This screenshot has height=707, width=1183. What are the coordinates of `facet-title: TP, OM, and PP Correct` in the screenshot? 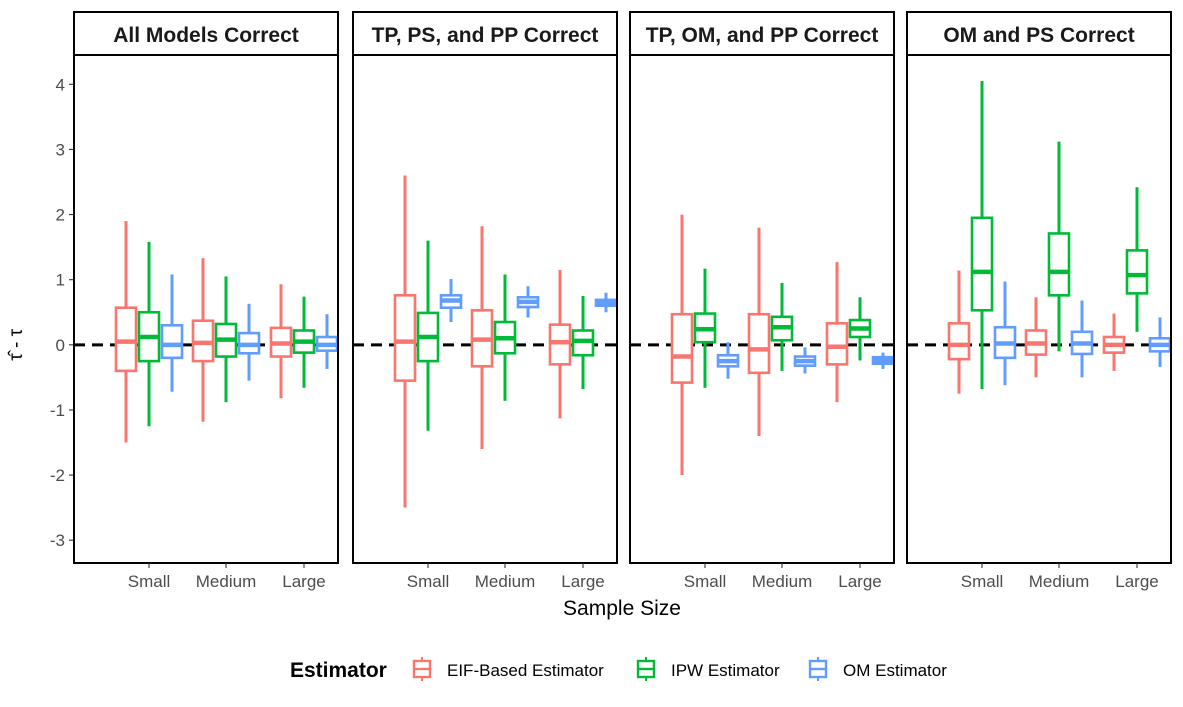 It's located at (762, 35).